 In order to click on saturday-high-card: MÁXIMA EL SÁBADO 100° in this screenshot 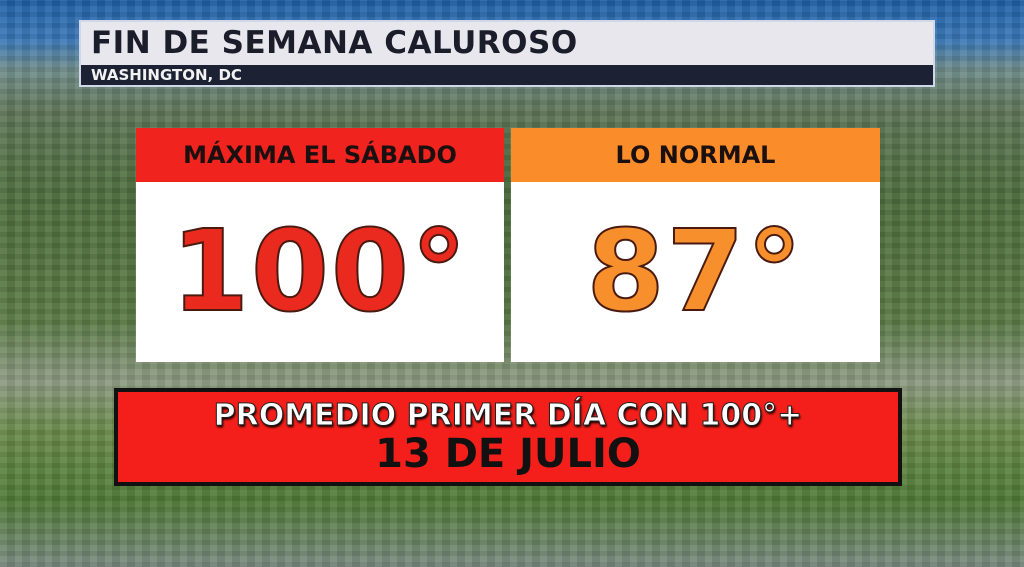, I will do `click(320, 245)`.